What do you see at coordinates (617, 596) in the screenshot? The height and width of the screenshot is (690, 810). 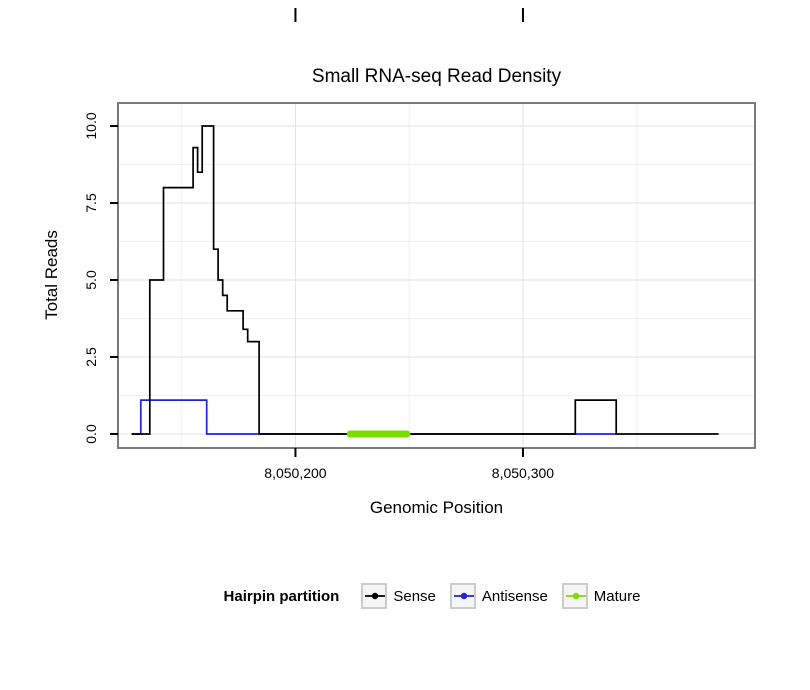 I see `legend-label-mature: Mature` at bounding box center [617, 596].